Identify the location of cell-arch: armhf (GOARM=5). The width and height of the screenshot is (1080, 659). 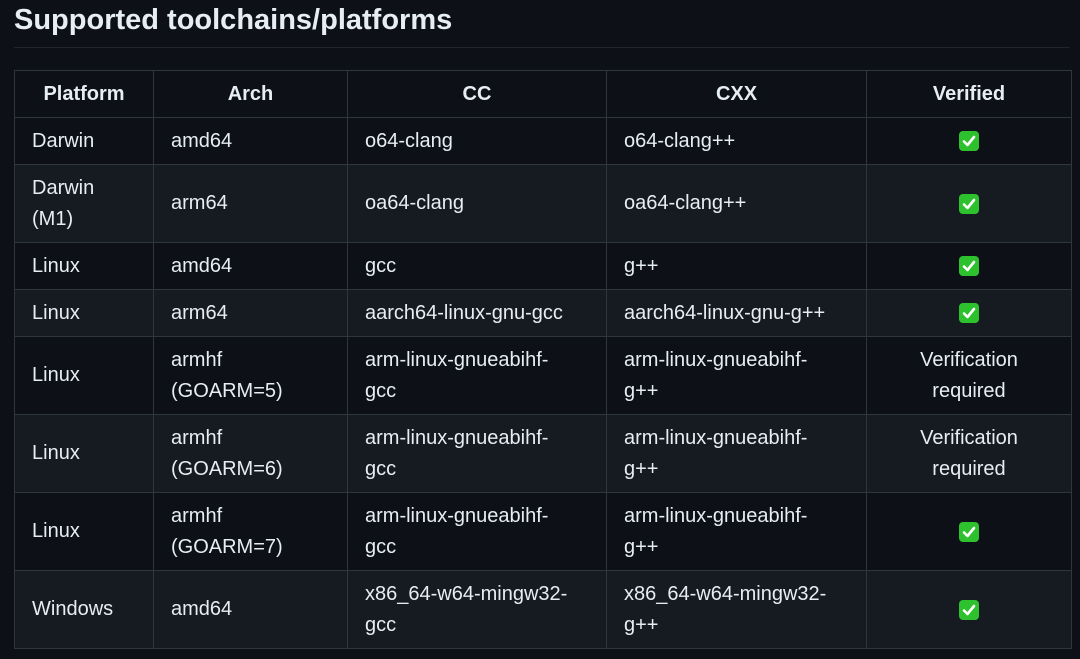
(250, 375).